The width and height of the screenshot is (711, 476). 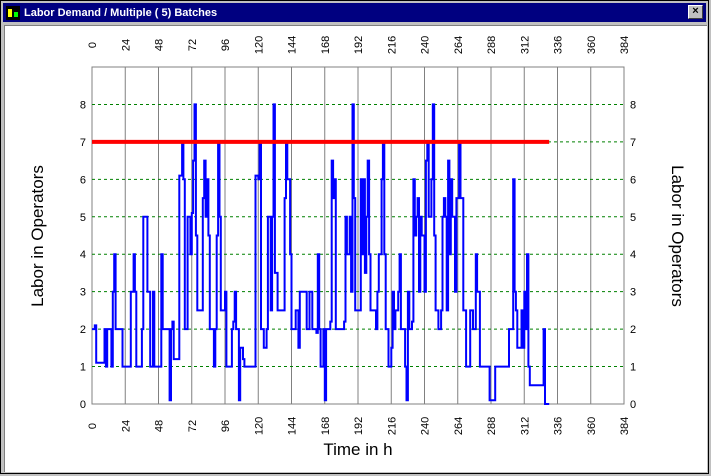 What do you see at coordinates (695, 12) in the screenshot?
I see `close-button: ×` at bounding box center [695, 12].